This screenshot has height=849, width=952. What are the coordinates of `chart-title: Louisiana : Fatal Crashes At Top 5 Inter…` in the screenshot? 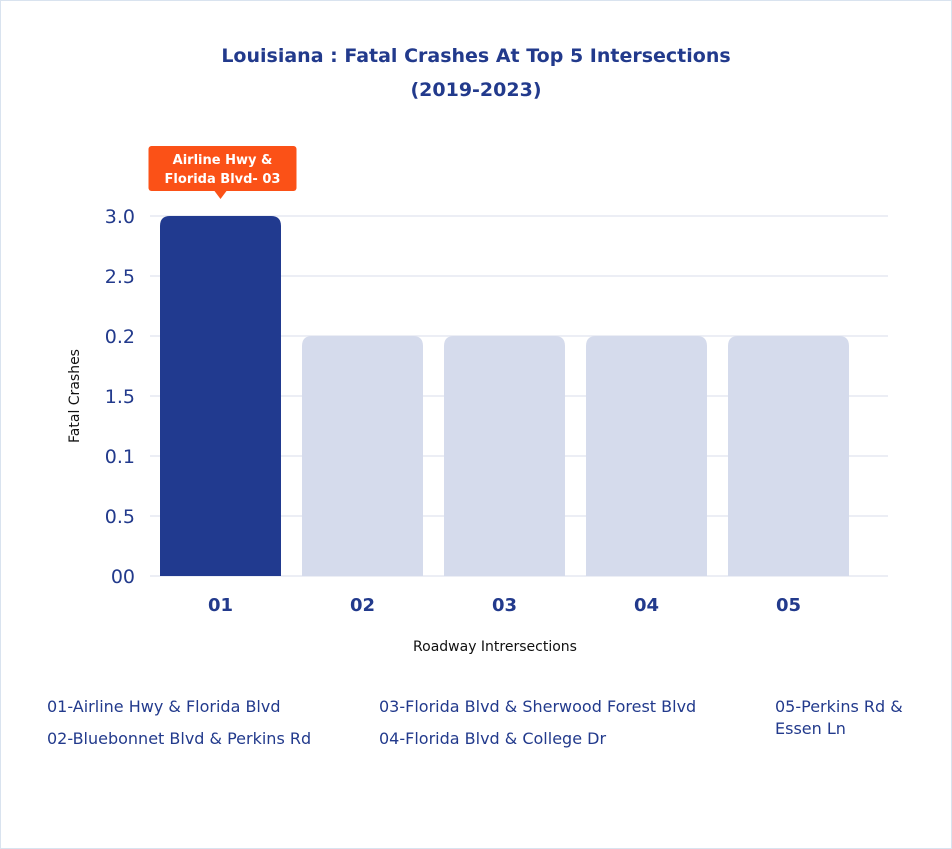 It's located at (476, 56).